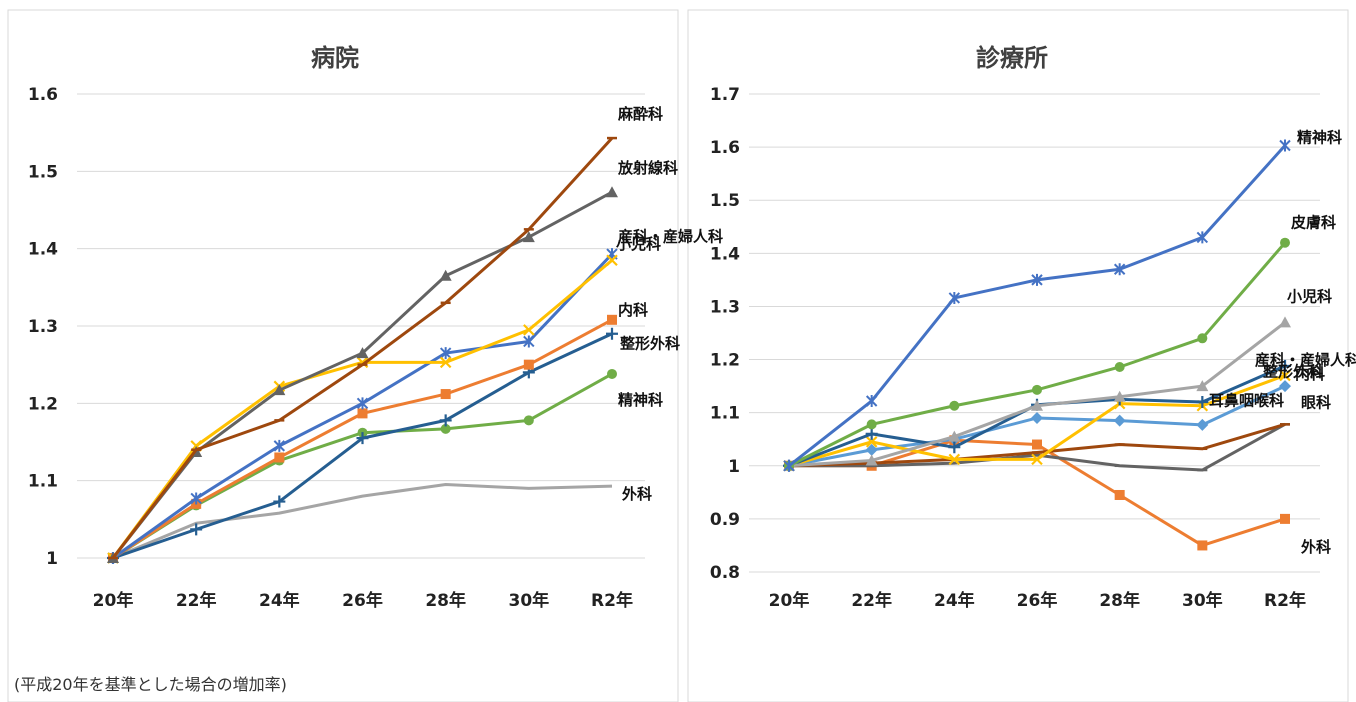 Image resolution: width=1356 pixels, height=702 pixels. What do you see at coordinates (650, 344) in the screenshot?
I see `series-label: 整形外科` at bounding box center [650, 344].